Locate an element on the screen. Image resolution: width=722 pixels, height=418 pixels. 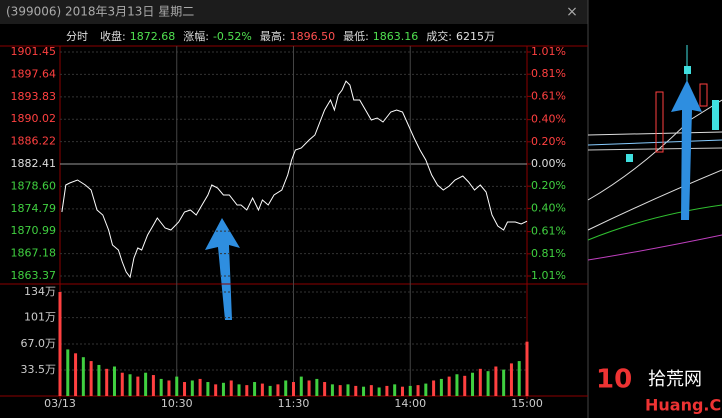
y-tick-label: 1882.41 is located at coordinates (34, 163).